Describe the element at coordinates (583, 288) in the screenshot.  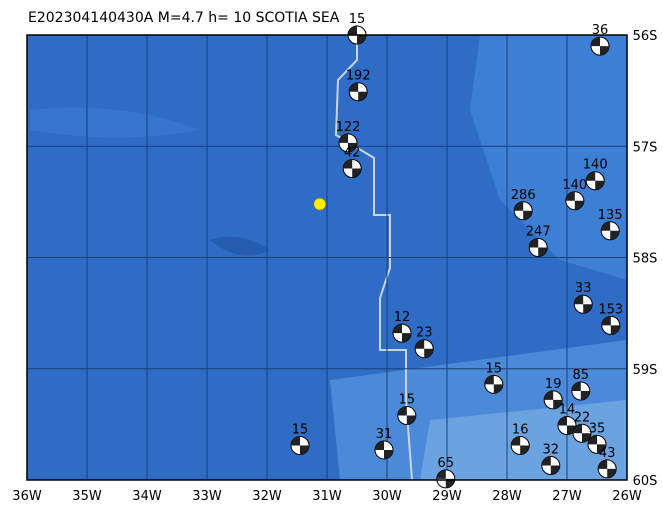
I see `depth-label: 33` at that location.